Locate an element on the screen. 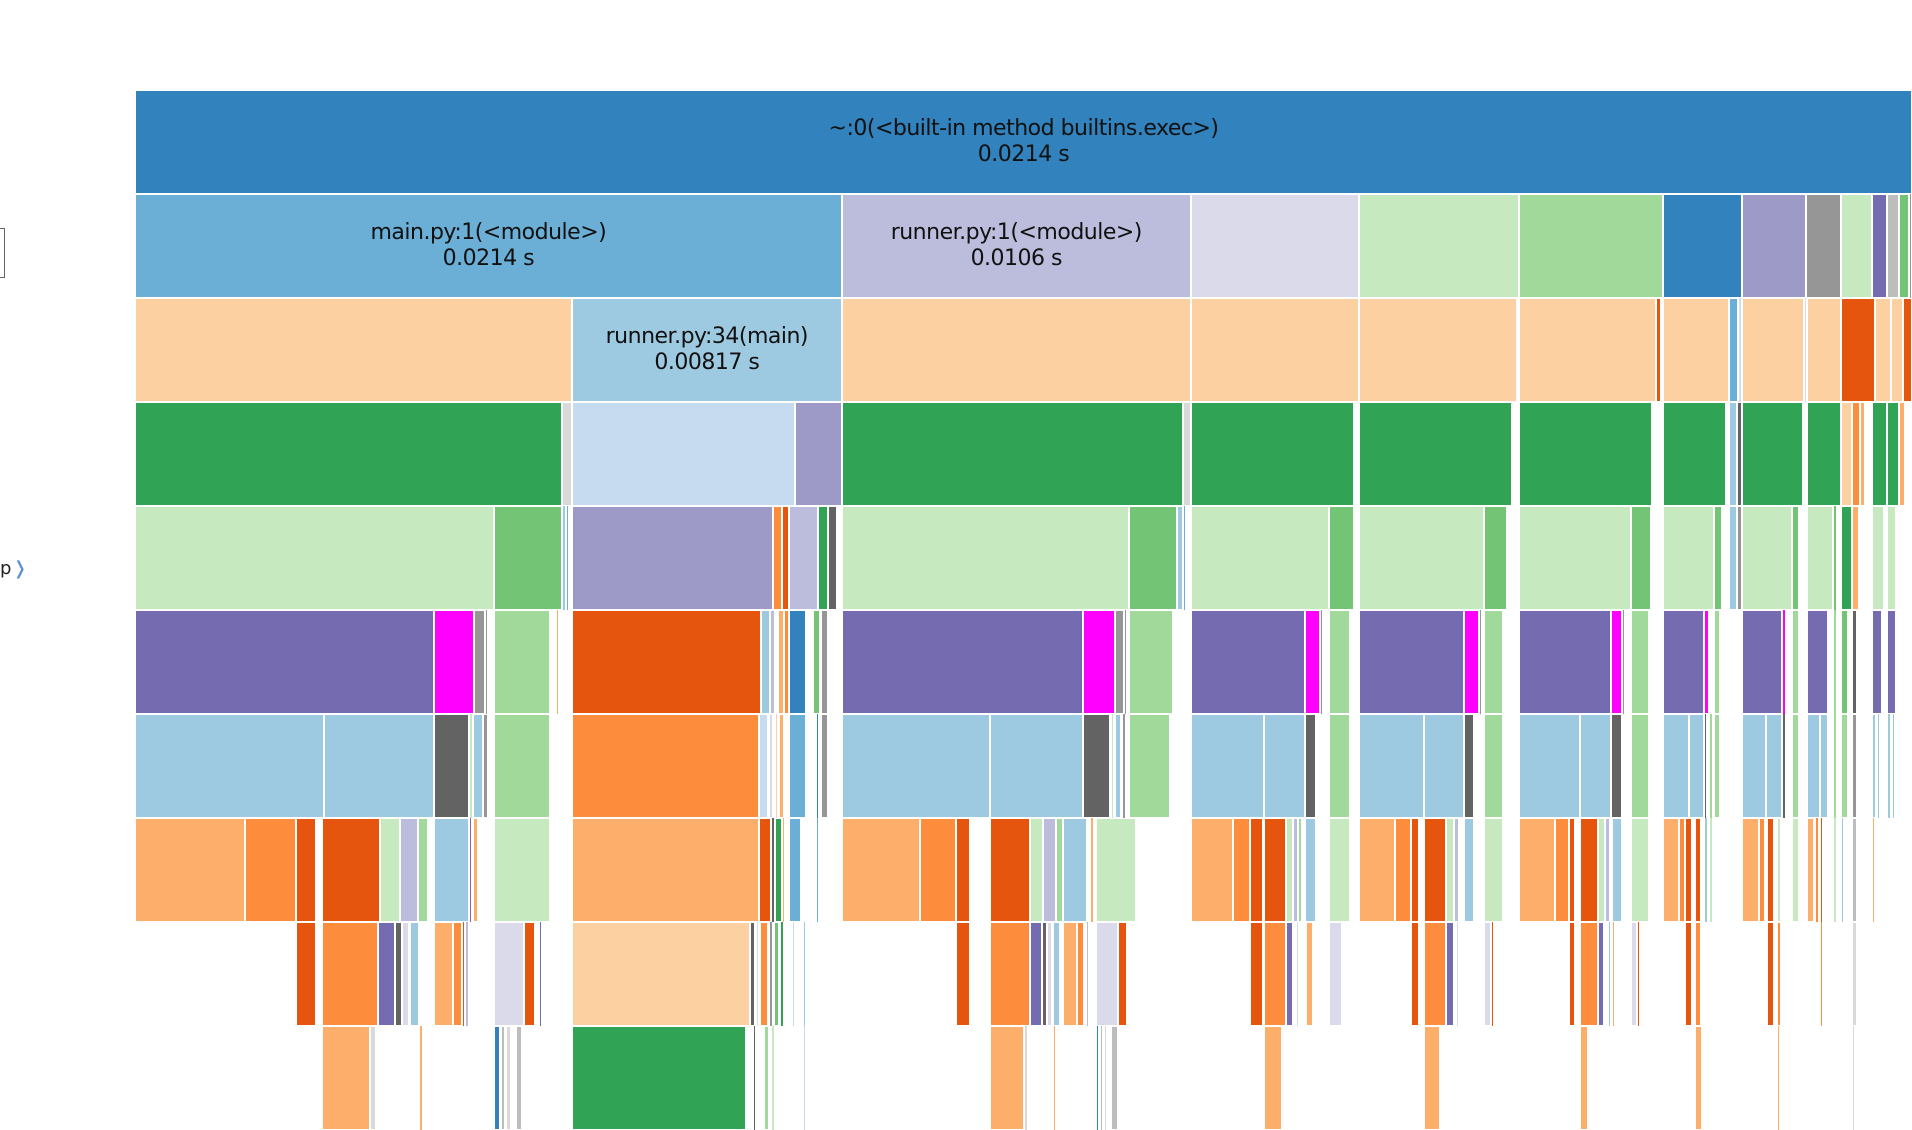 The height and width of the screenshot is (1130, 1912). frame-node-labeled: main.py:1(<module>) 0.0214 s is located at coordinates (488, 246).